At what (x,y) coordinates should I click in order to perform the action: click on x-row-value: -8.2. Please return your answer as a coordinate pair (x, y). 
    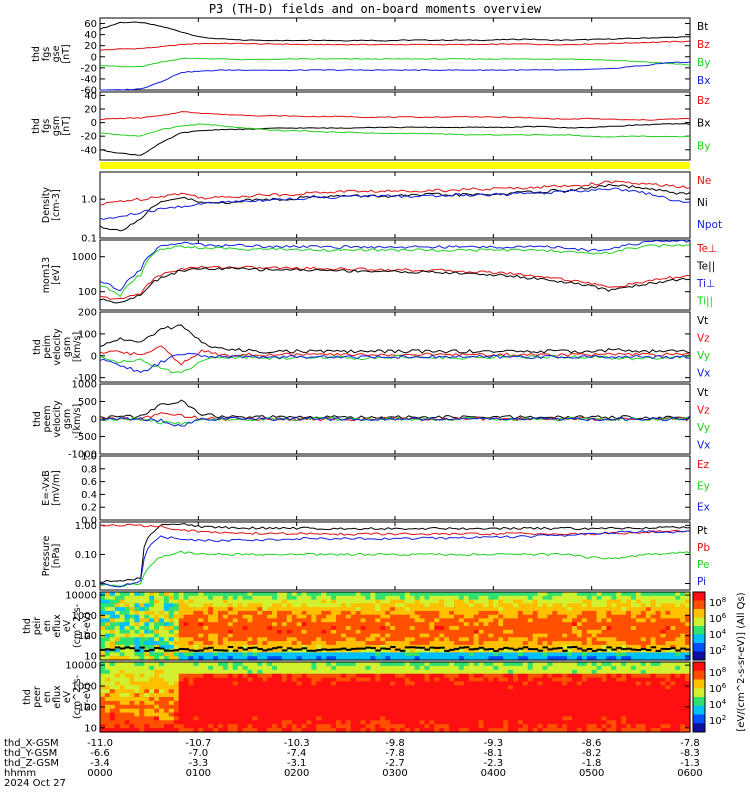
    Looking at the image, I should click on (592, 753).